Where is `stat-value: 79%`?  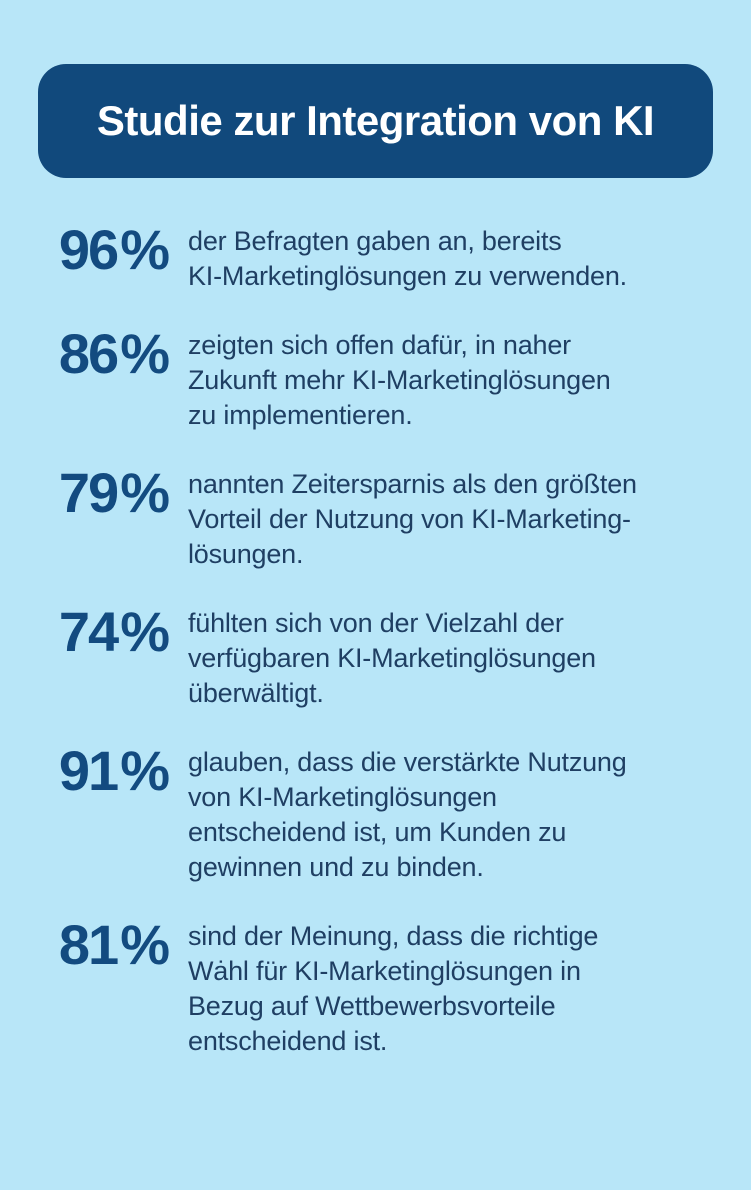 stat-value: 79% is located at coordinates (114, 493).